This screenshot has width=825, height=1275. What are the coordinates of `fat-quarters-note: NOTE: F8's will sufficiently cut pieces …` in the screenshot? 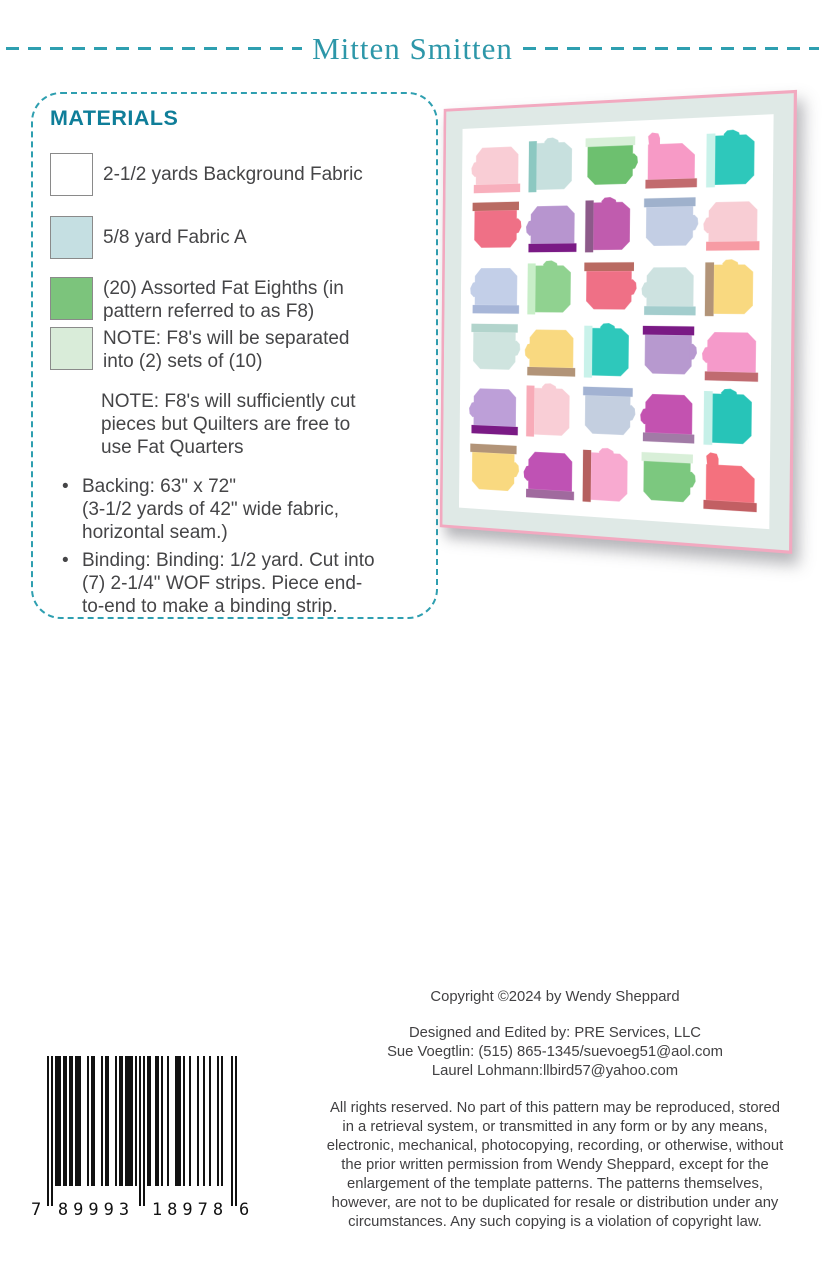 It's located at (228, 424).